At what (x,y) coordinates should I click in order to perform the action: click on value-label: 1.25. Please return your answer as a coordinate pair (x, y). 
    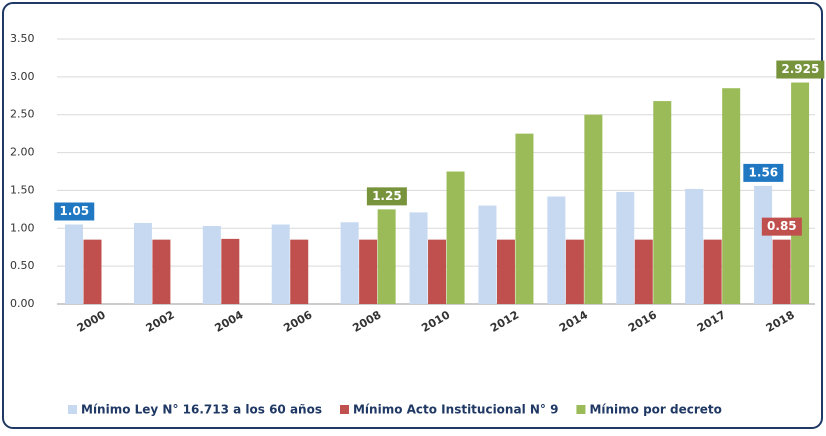
    Looking at the image, I should click on (387, 196).